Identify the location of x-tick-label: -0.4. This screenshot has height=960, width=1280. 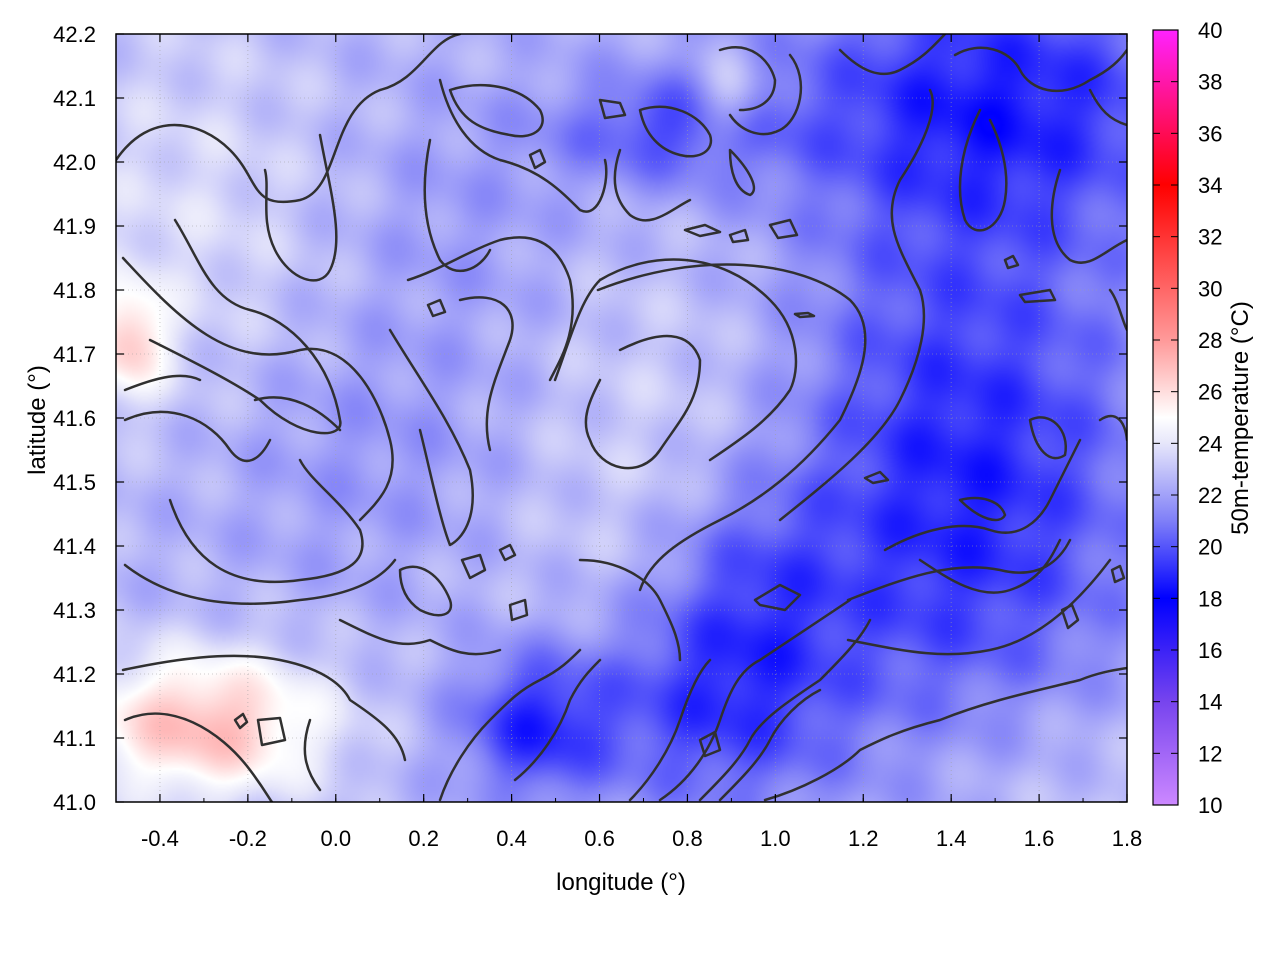
(160, 838).